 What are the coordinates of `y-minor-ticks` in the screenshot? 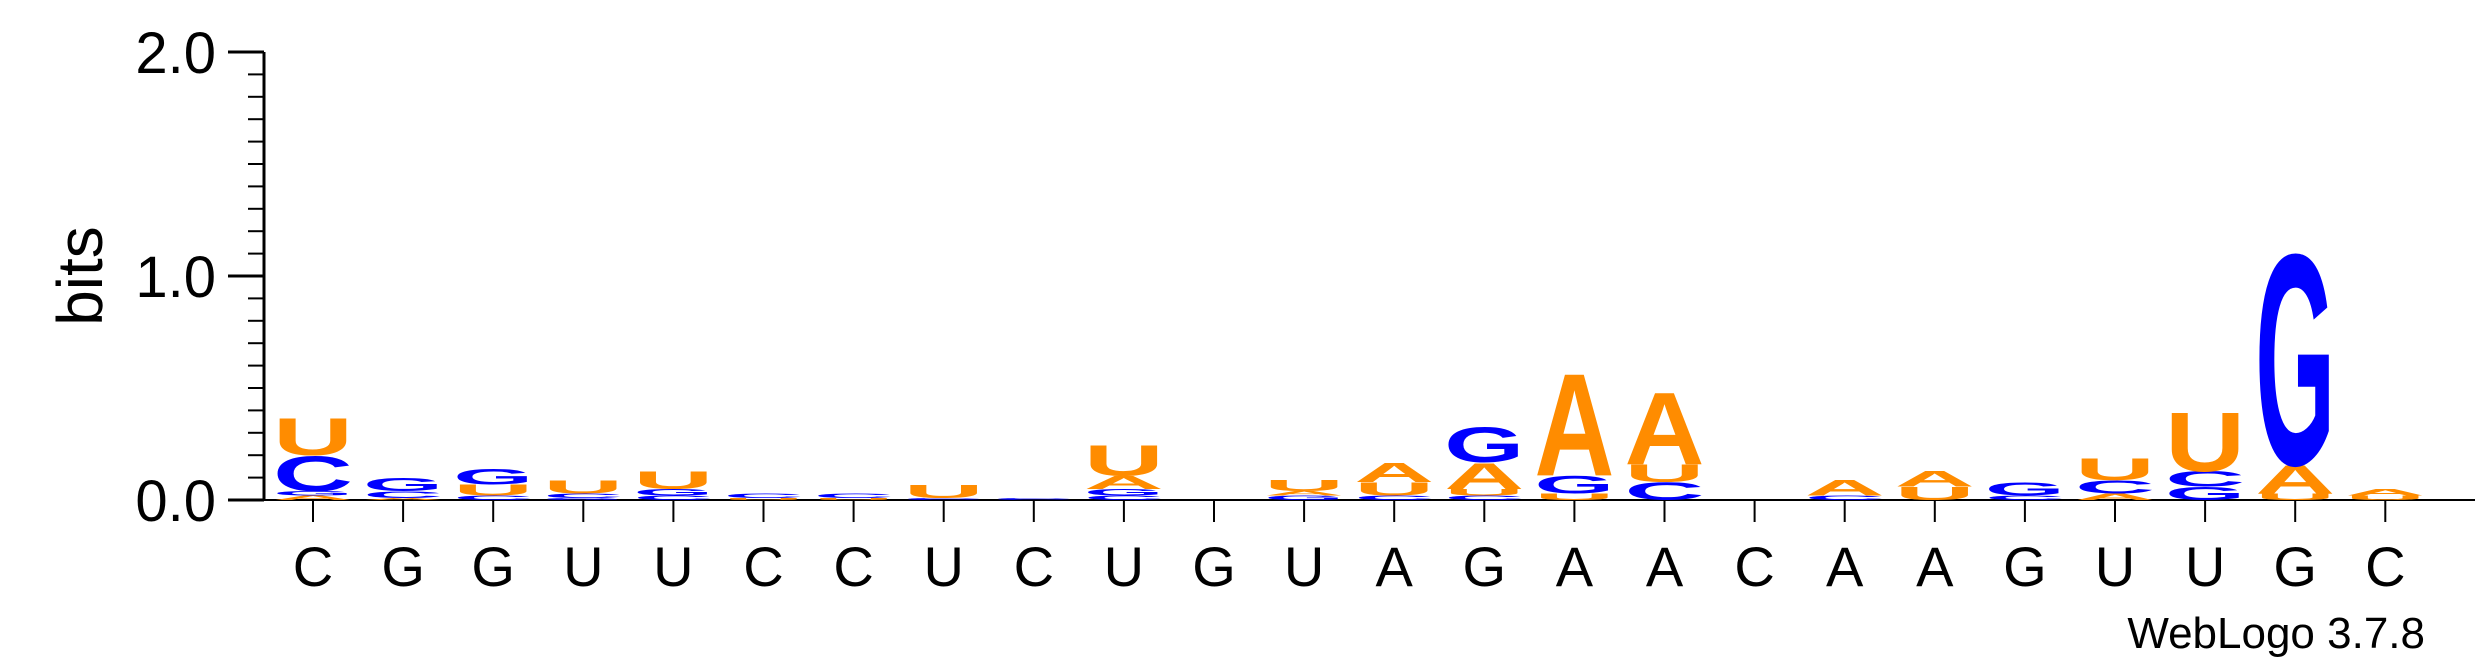 It's located at (256, 276).